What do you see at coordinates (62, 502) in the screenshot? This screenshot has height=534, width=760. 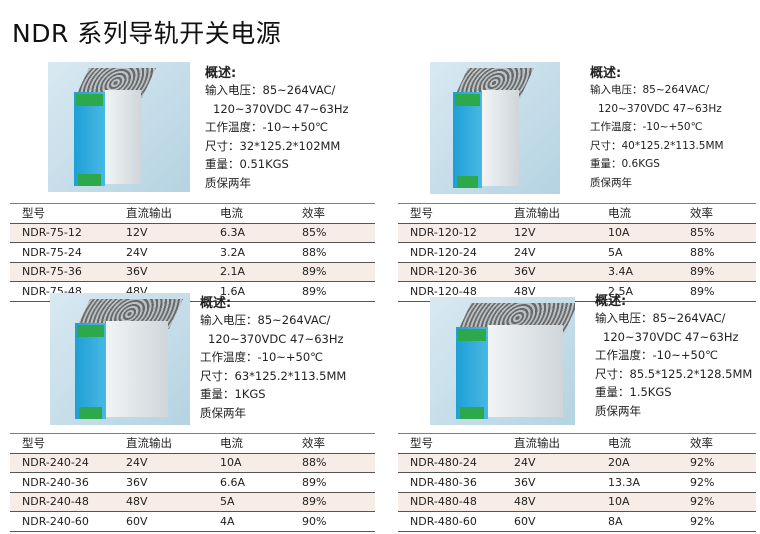 I see `table-cell: NDR-240-48` at bounding box center [62, 502].